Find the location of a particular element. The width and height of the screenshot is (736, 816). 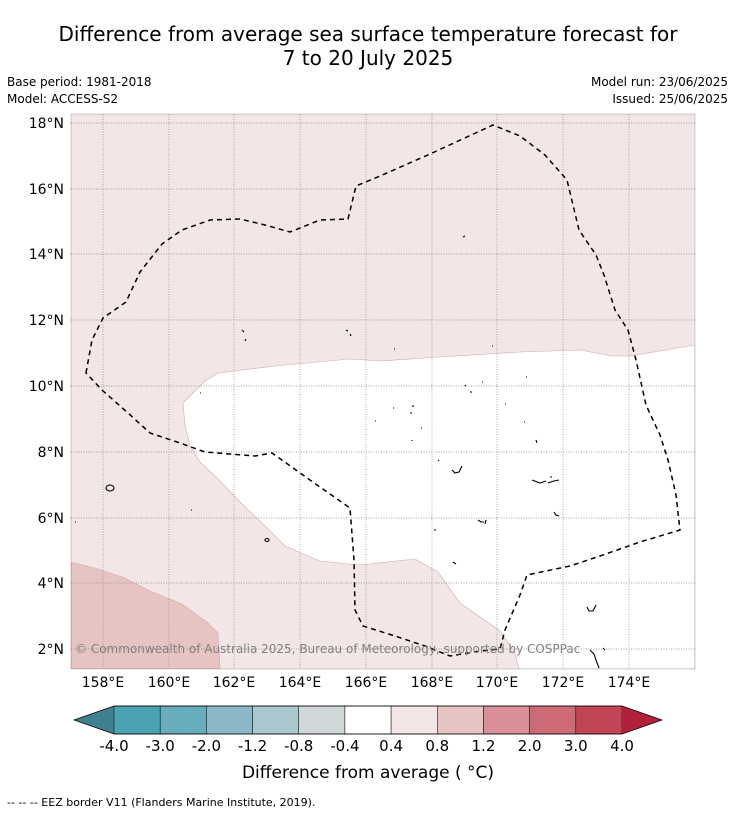

model-run: Model run: 23/06/2025 is located at coordinates (659, 82).